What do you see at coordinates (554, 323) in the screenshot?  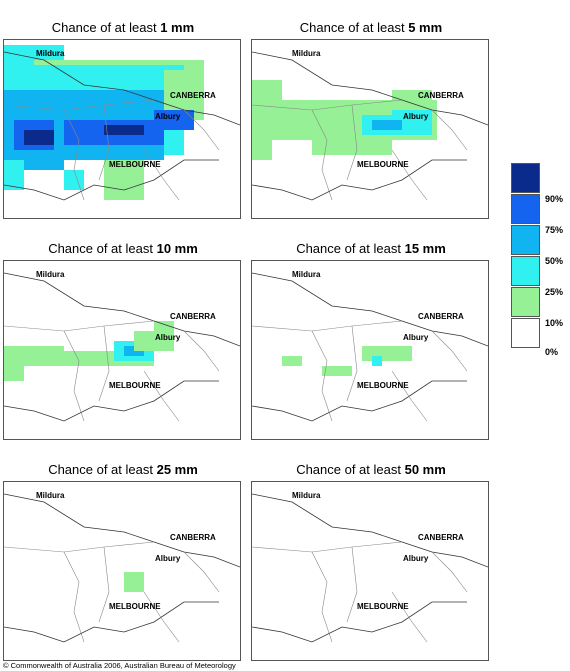 I see `legend-label-10: 10%` at bounding box center [554, 323].